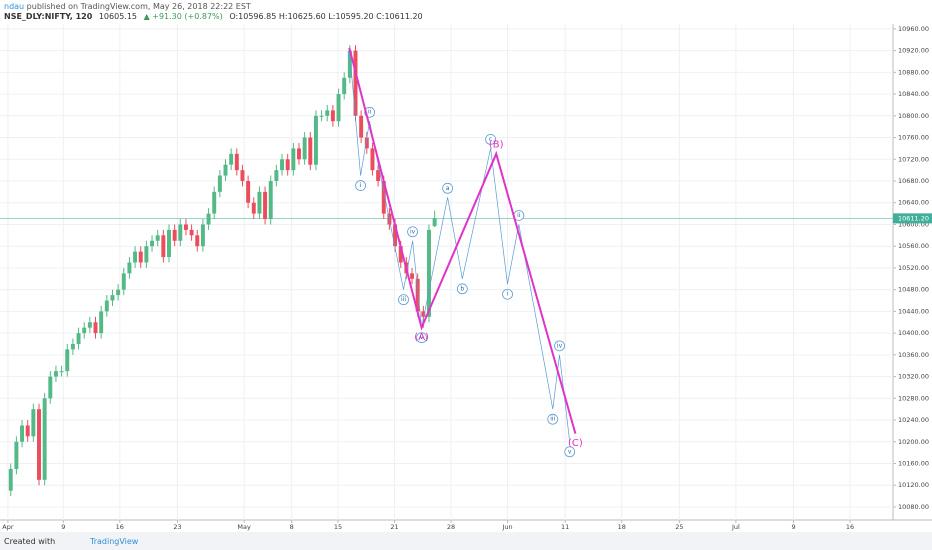 Image resolution: width=932 pixels, height=550 pixels. Describe the element at coordinates (913, 377) in the screenshot. I see `y-tick-label: 10320.00` at that location.